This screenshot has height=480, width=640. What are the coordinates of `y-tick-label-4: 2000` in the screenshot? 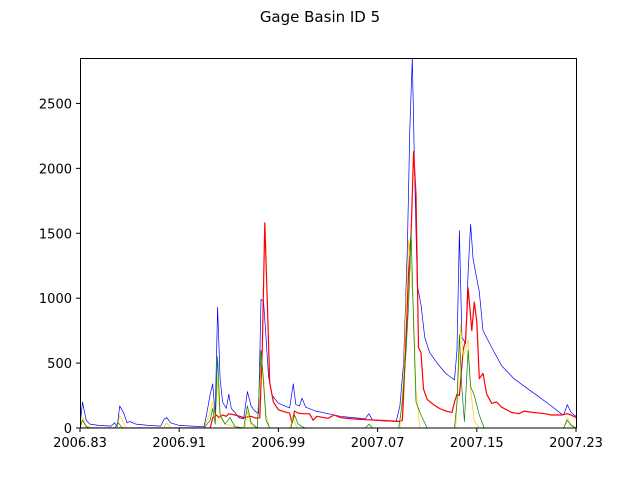 It's located at (55, 169).